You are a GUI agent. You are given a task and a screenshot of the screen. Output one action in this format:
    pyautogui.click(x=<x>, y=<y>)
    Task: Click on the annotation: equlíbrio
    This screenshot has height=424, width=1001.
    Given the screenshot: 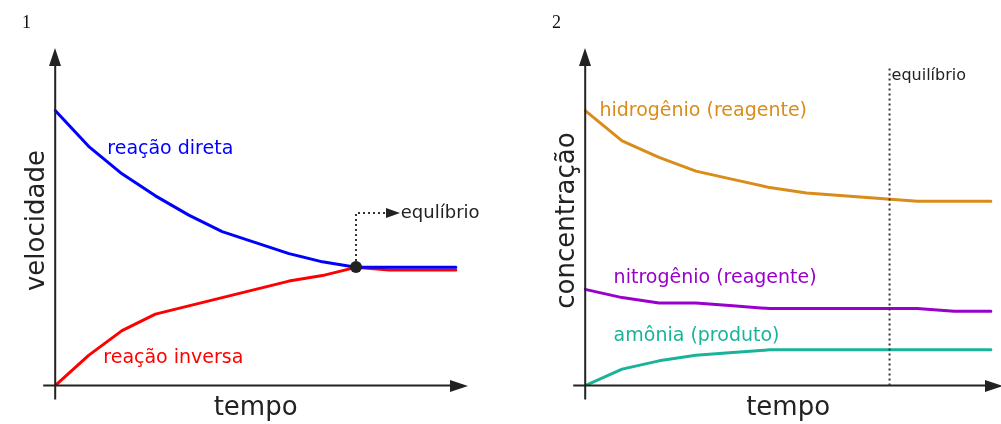 What is the action you would take?
    pyautogui.click(x=440, y=212)
    